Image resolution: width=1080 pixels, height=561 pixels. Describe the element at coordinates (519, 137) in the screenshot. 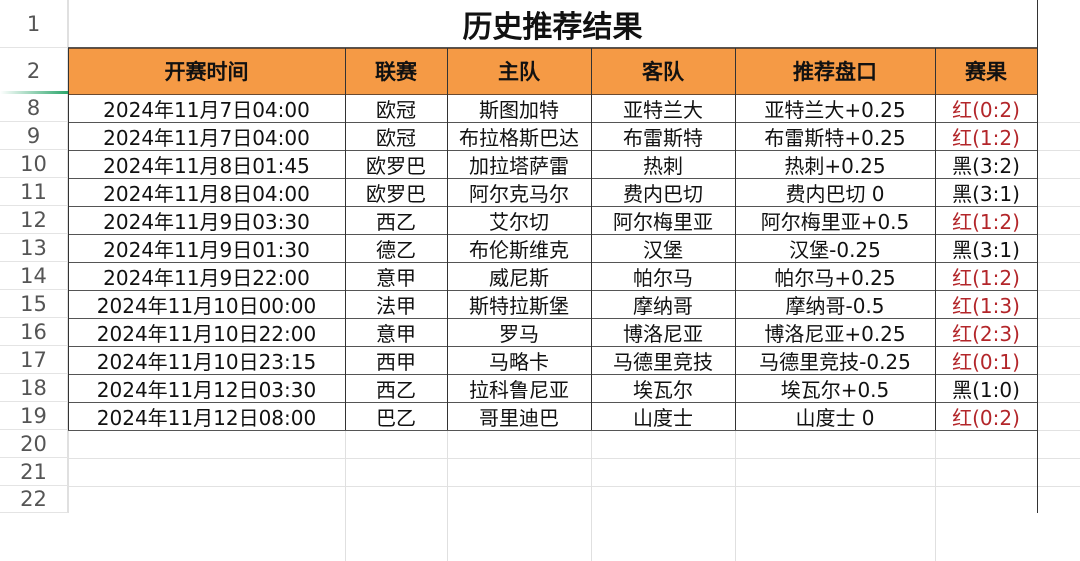

I see `table-cell: 布拉格斯巴达` at that location.